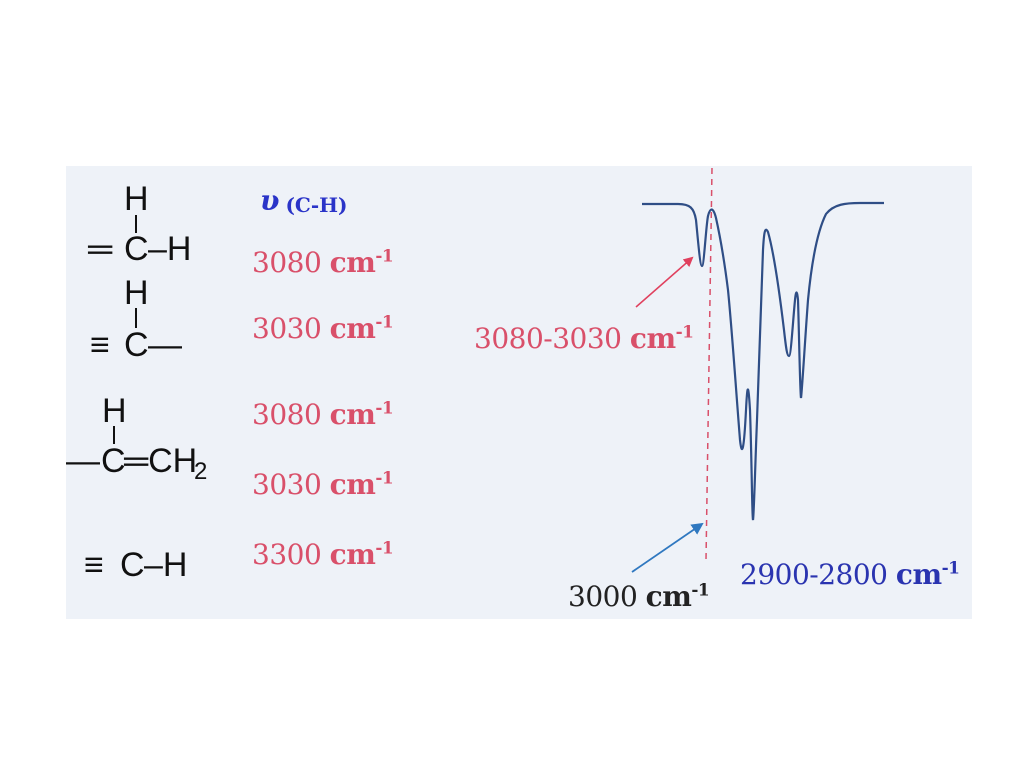  What do you see at coordinates (323, 414) in the screenshot?
I see `wavenumber-3: 3080 cm-1` at bounding box center [323, 414].